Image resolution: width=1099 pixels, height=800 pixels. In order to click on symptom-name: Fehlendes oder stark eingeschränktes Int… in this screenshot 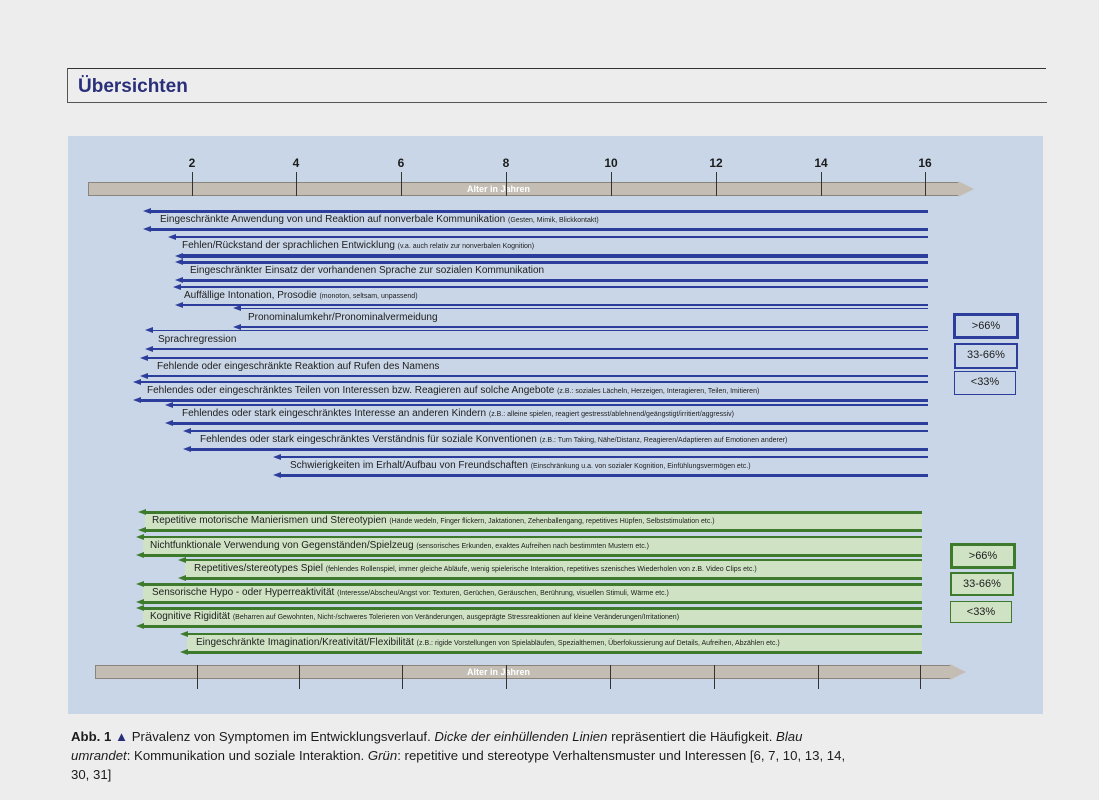, I will do `click(334, 413)`.